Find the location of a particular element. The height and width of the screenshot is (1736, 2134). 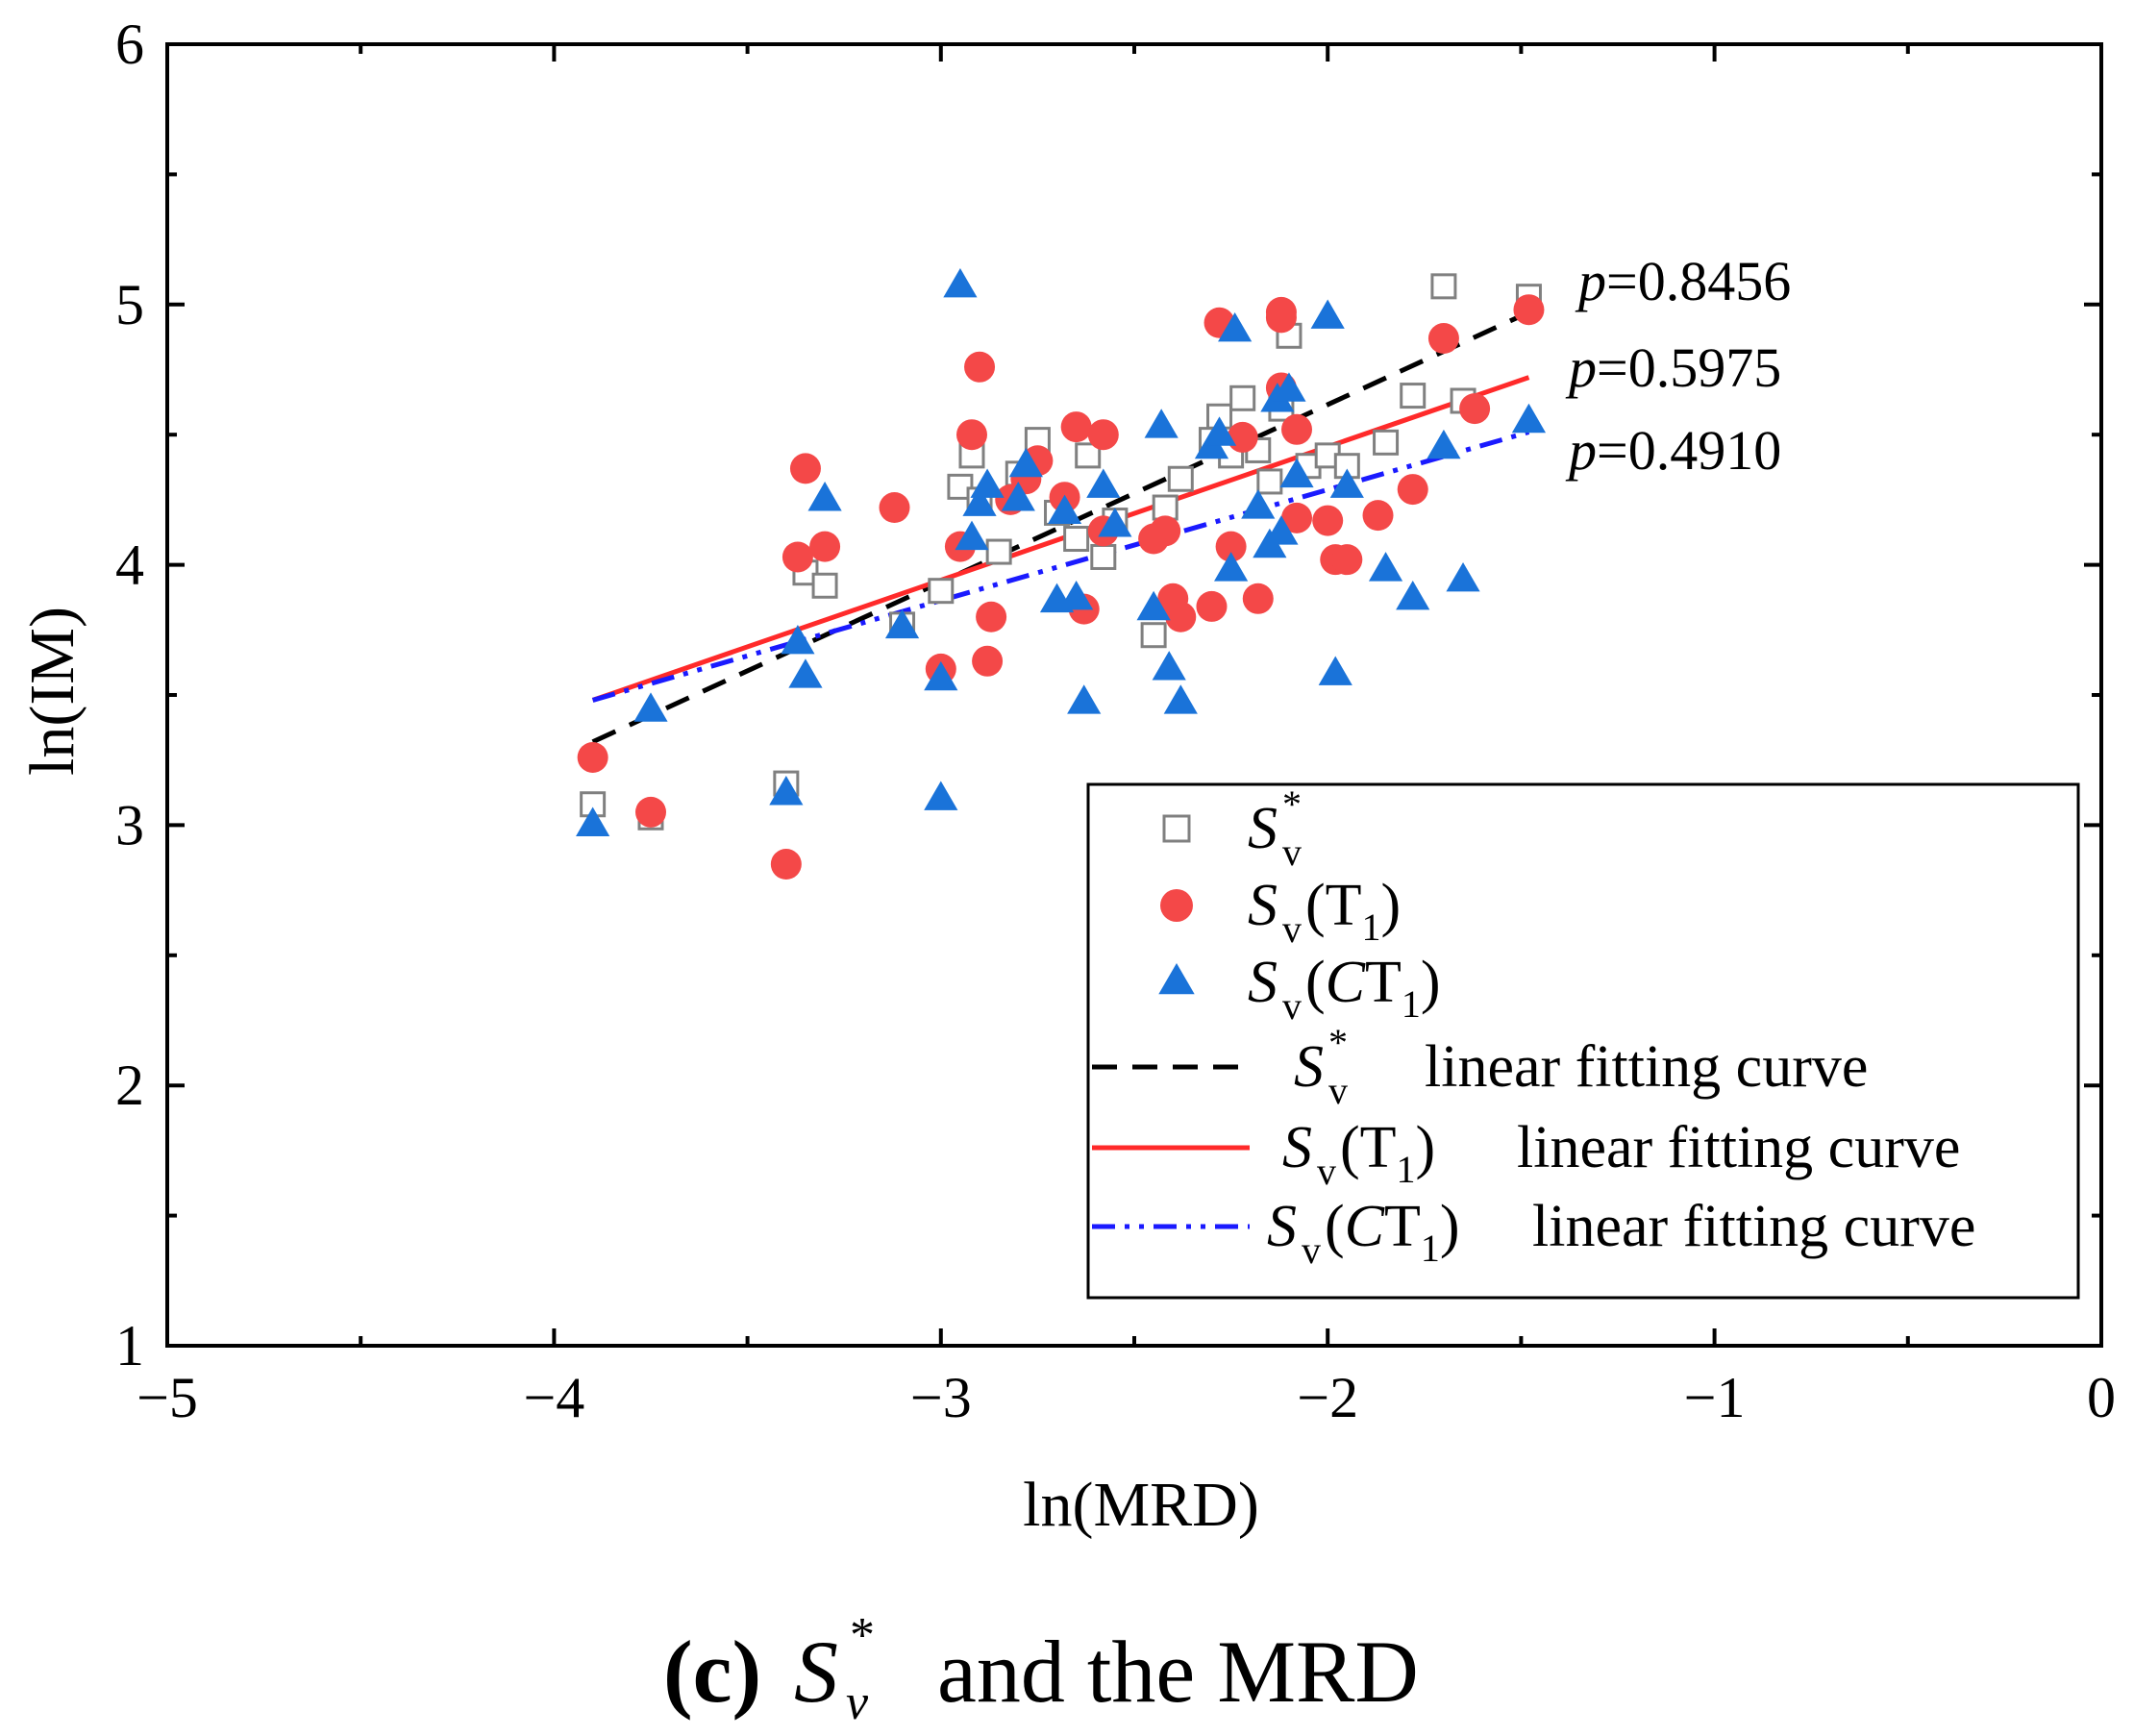

fit-lines is located at coordinates (1060, 527).